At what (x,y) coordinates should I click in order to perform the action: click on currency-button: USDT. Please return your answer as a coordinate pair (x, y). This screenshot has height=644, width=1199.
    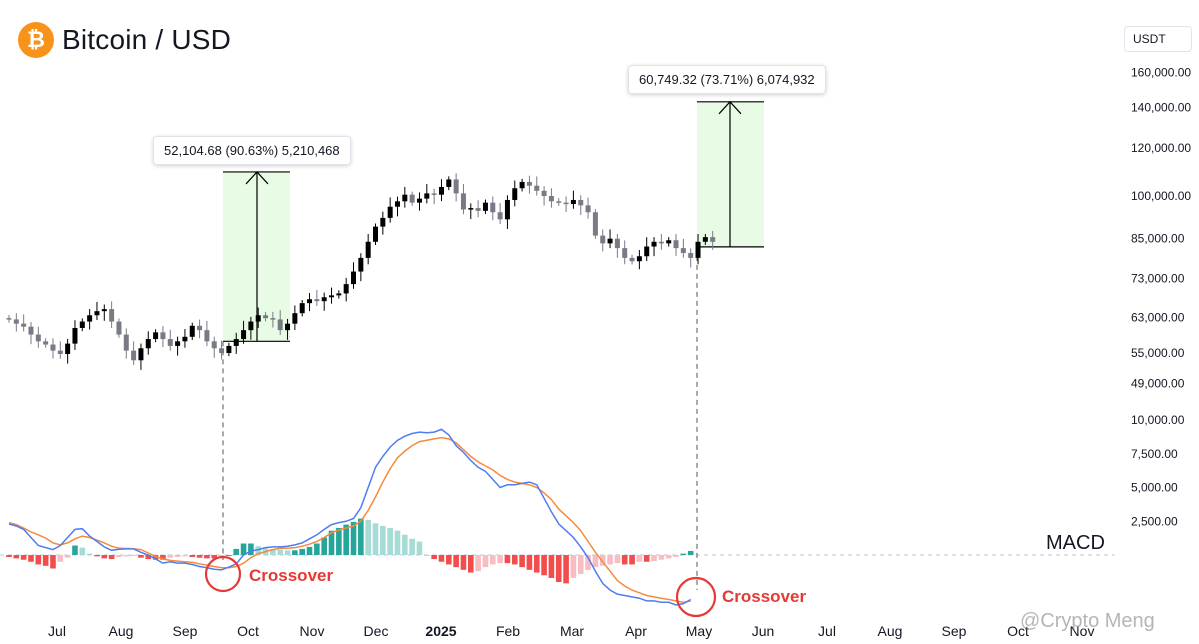
    Looking at the image, I should click on (1158, 39).